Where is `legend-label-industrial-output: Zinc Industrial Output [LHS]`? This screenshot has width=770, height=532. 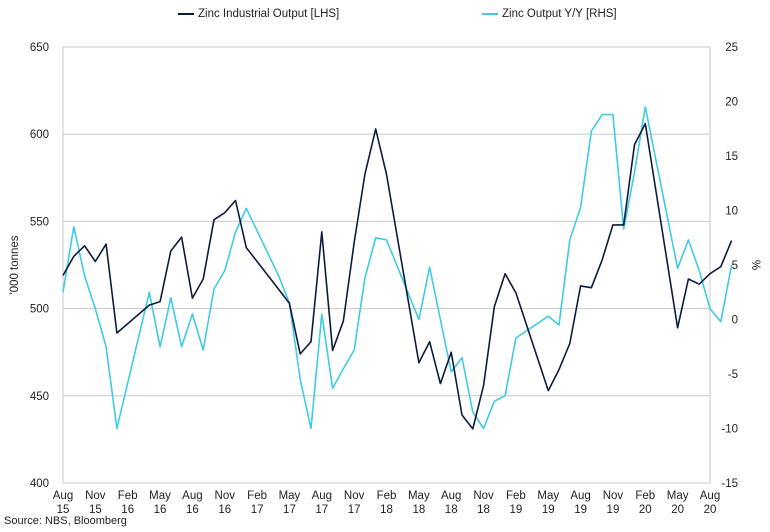
legend-label-industrial-output: Zinc Industrial Output [LHS] is located at coordinates (269, 14).